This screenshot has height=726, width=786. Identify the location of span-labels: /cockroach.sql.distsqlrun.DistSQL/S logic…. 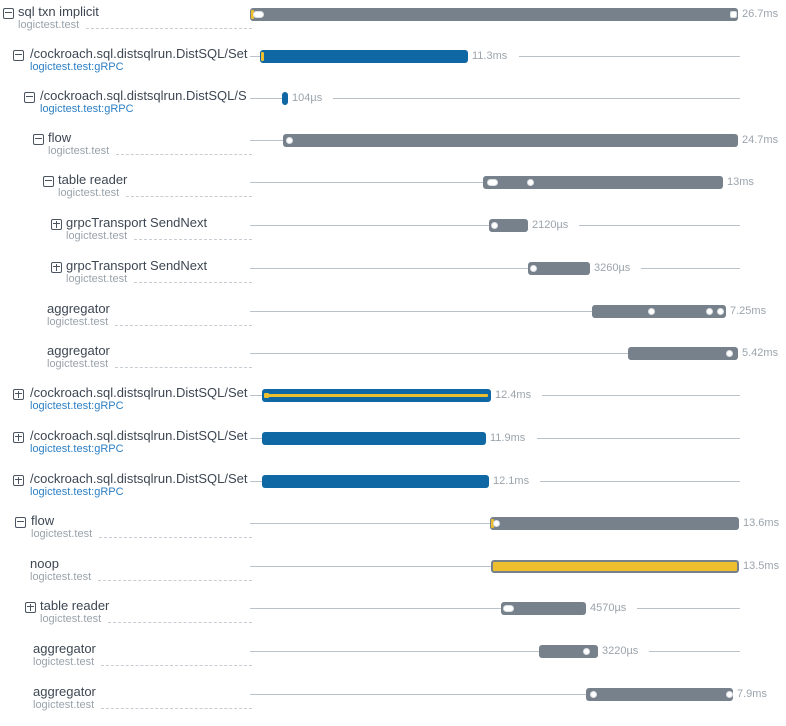
(146, 102).